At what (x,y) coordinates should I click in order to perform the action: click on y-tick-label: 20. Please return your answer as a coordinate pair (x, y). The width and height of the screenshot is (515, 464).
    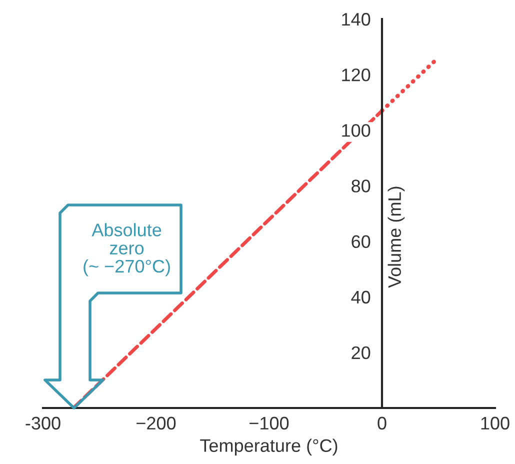
    Looking at the image, I should click on (361, 353).